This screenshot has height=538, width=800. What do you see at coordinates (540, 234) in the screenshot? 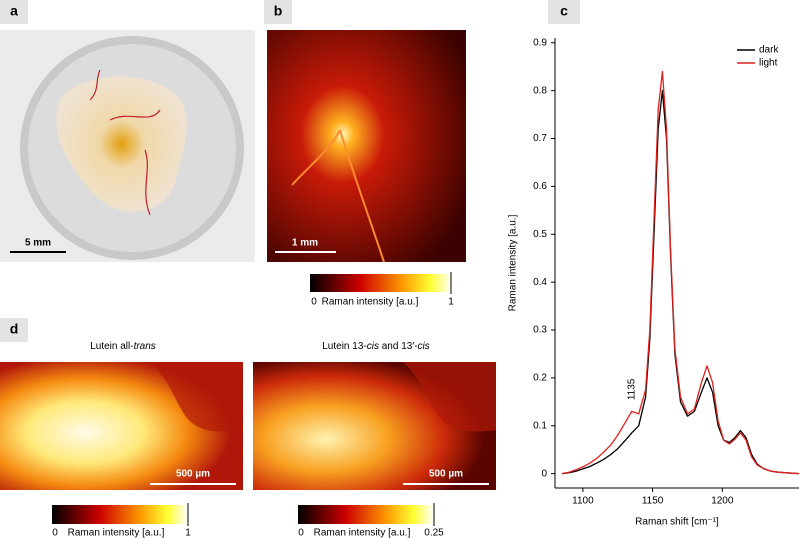
I see `y-tick-label: 0.5` at bounding box center [540, 234].